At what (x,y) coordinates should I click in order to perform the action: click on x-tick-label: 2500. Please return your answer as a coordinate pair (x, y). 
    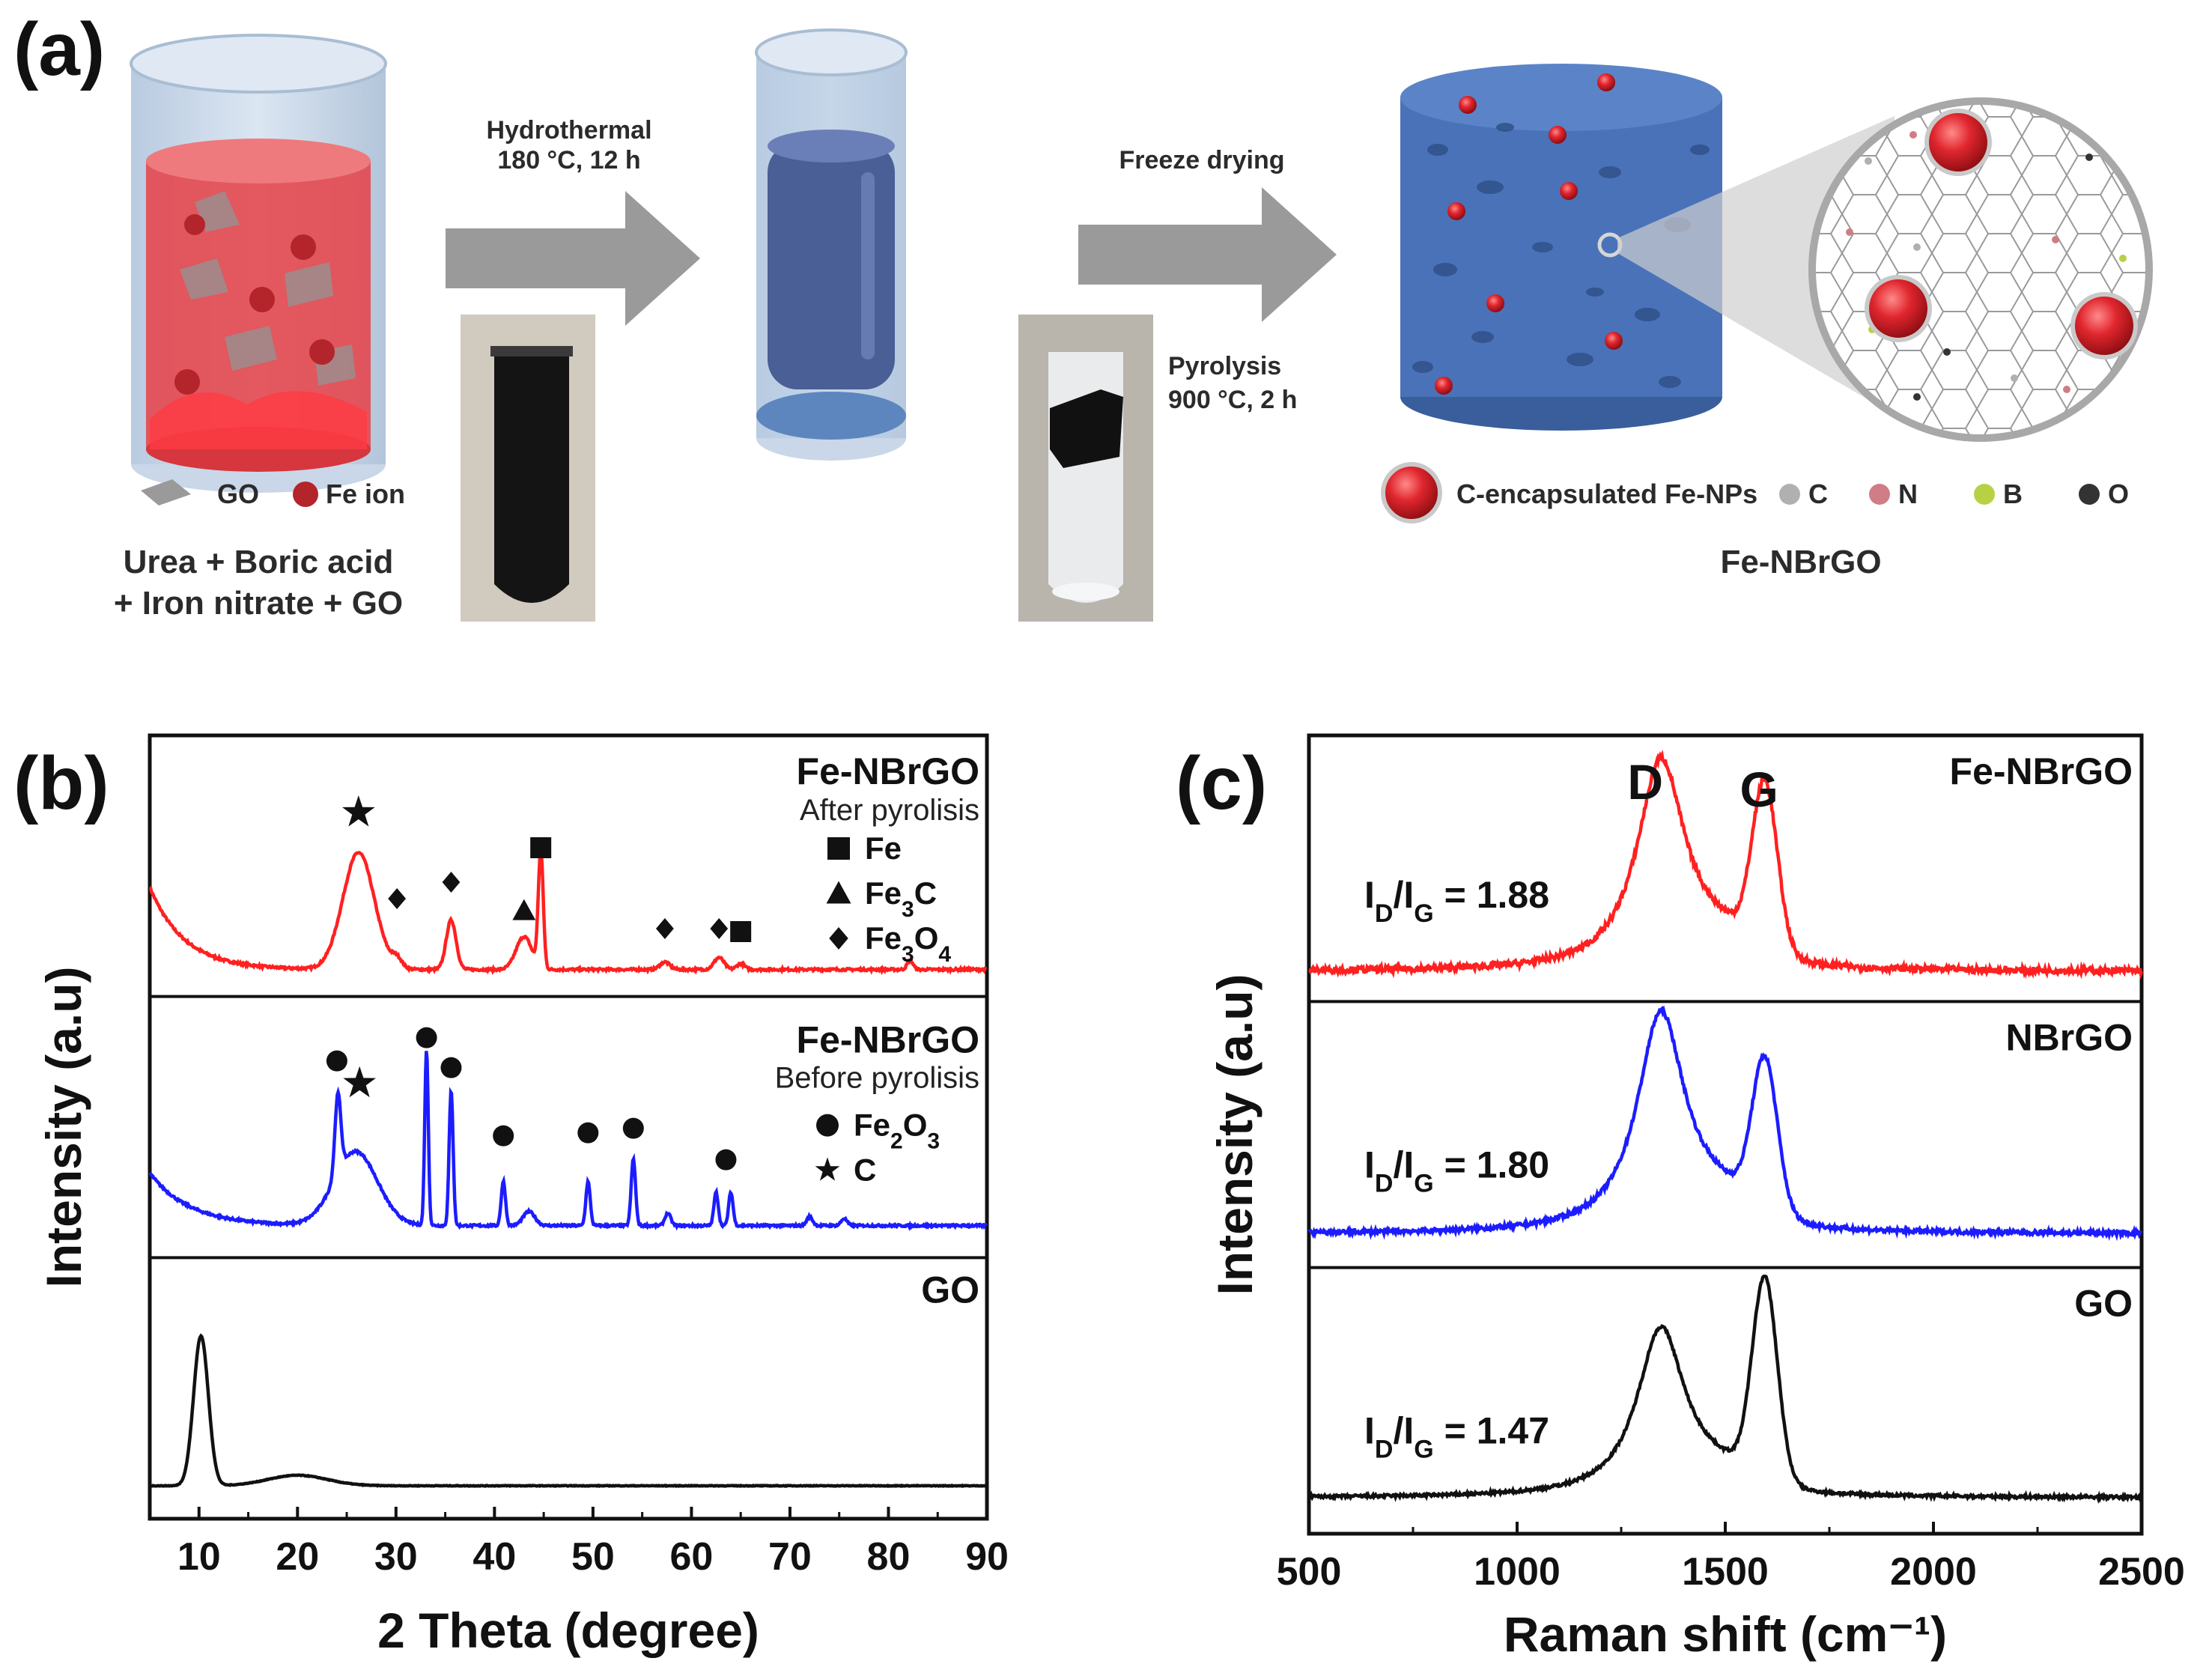
    Looking at the image, I should click on (2141, 1572).